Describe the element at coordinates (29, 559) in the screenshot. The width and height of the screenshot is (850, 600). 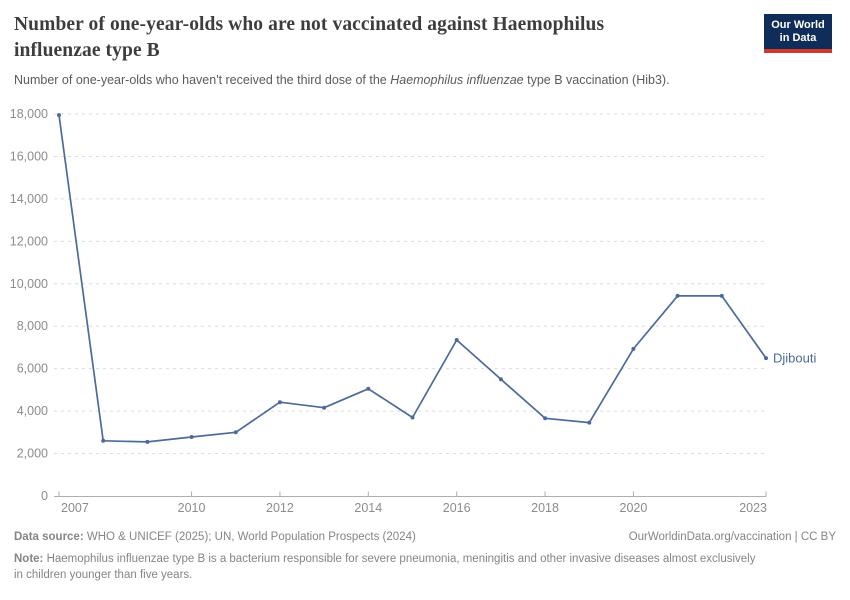
I see `note-label: Note:` at that location.